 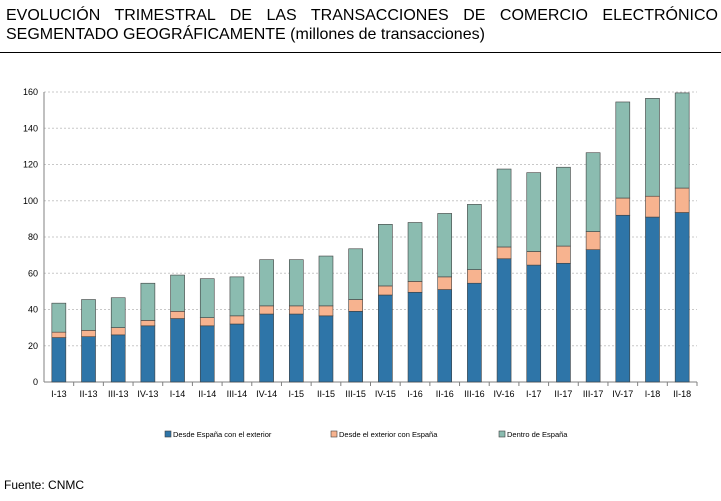 What do you see at coordinates (147, 394) in the screenshot?
I see `x-tick-label: IV-13` at bounding box center [147, 394].